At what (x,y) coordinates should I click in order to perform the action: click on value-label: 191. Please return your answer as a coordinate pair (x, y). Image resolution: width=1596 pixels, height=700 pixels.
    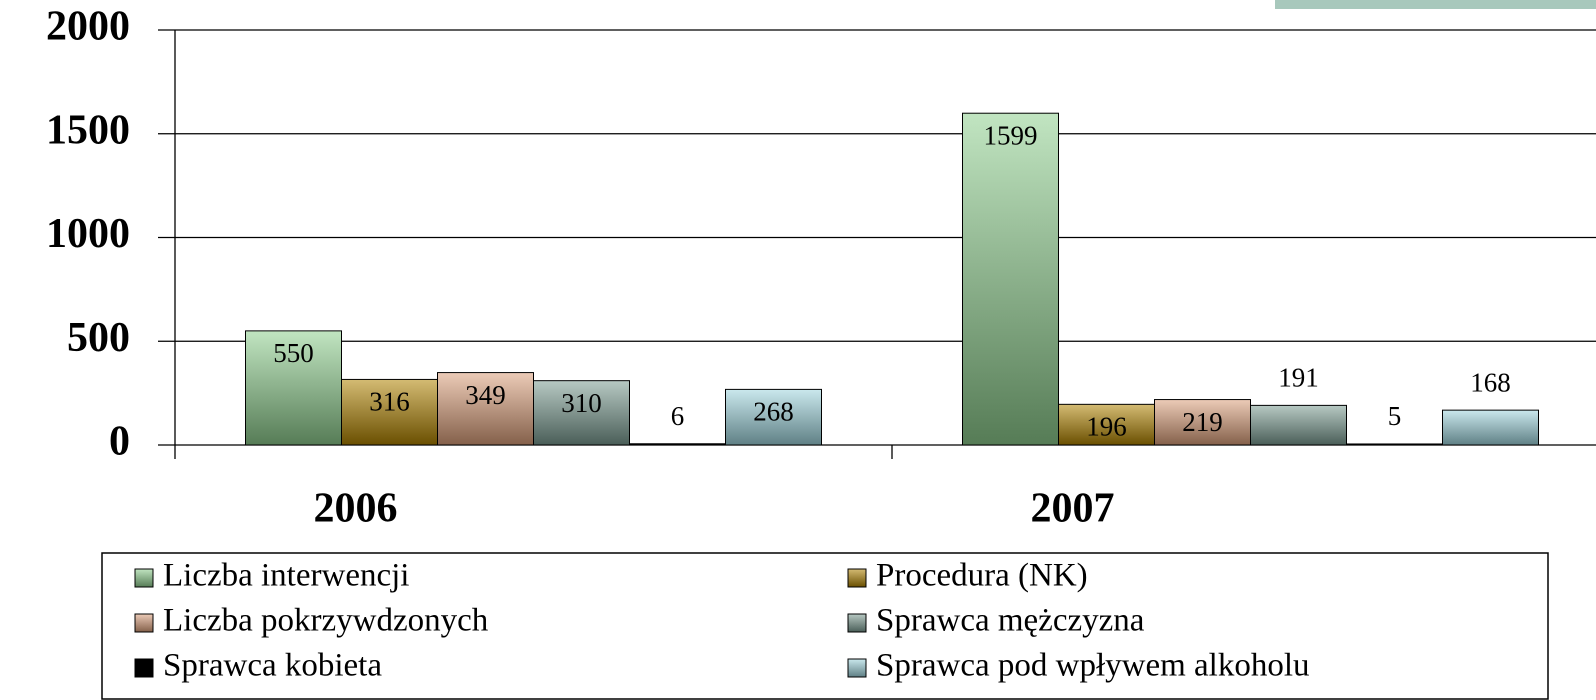
    Looking at the image, I should click on (1298, 378).